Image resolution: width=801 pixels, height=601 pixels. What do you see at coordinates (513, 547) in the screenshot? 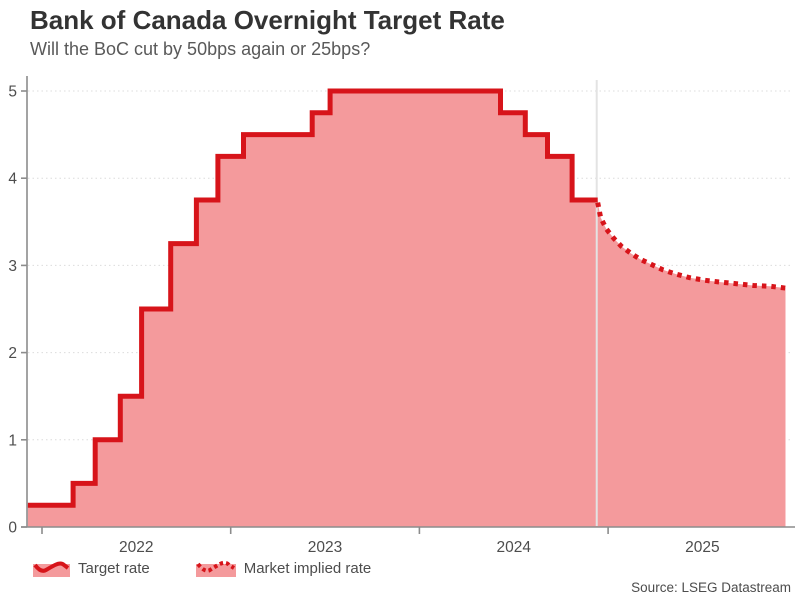
I see `x-tick-label-2024: 2024` at bounding box center [513, 547].